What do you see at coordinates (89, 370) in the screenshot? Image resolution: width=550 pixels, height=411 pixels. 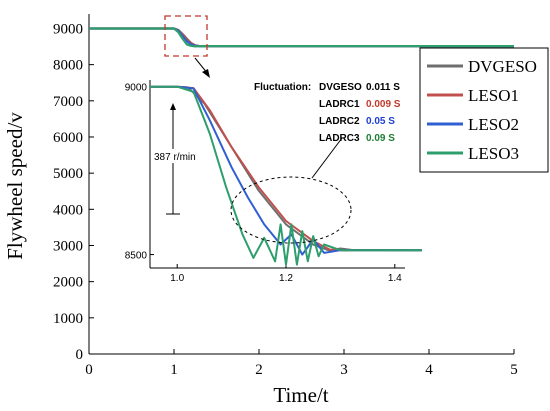 I see `x-tick-label: 0` at bounding box center [89, 370].